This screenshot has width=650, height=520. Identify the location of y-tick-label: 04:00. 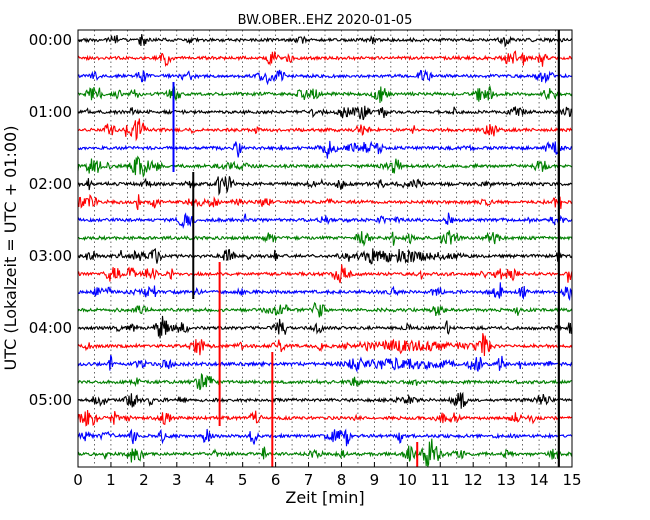
(50, 328).